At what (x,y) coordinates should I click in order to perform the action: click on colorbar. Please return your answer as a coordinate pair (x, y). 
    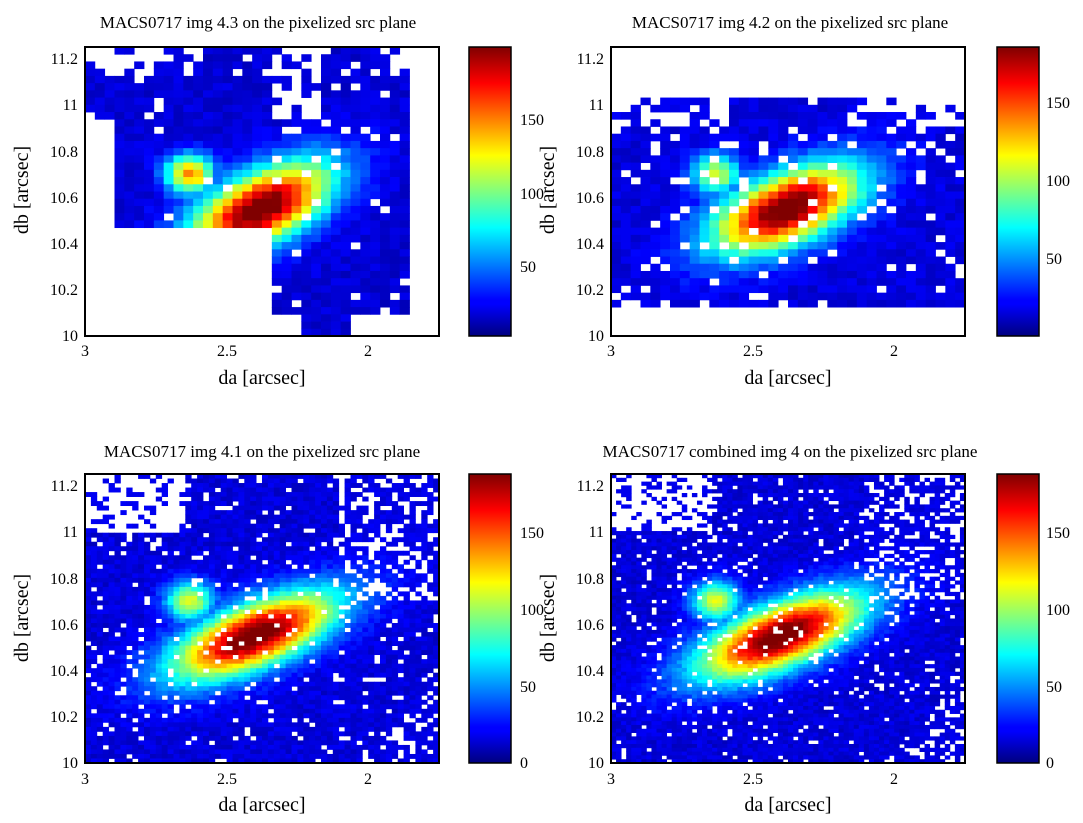
    Looking at the image, I should click on (1018, 191).